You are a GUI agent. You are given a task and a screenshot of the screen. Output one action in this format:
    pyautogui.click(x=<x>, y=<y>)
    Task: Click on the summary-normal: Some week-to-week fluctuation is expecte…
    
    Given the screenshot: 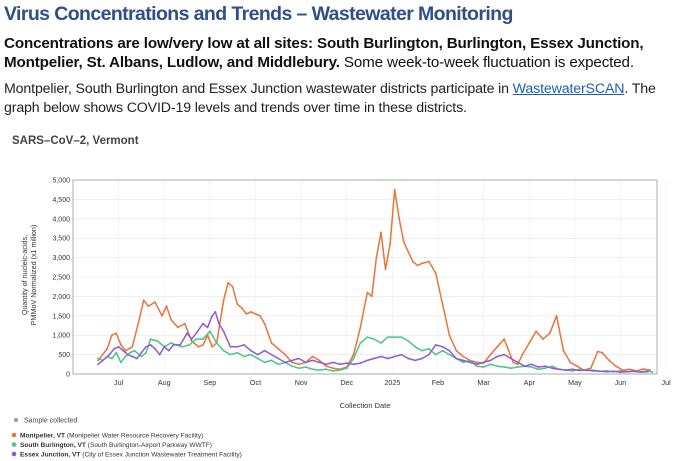 What is the action you would take?
    pyautogui.click(x=486, y=62)
    